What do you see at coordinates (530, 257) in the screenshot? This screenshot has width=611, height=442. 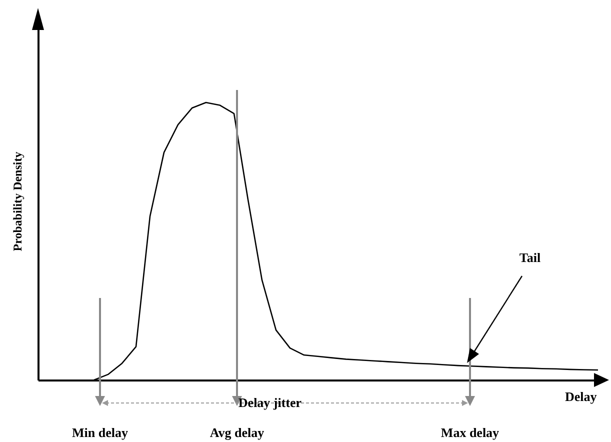 I see `annotation: Tail` at bounding box center [530, 257].